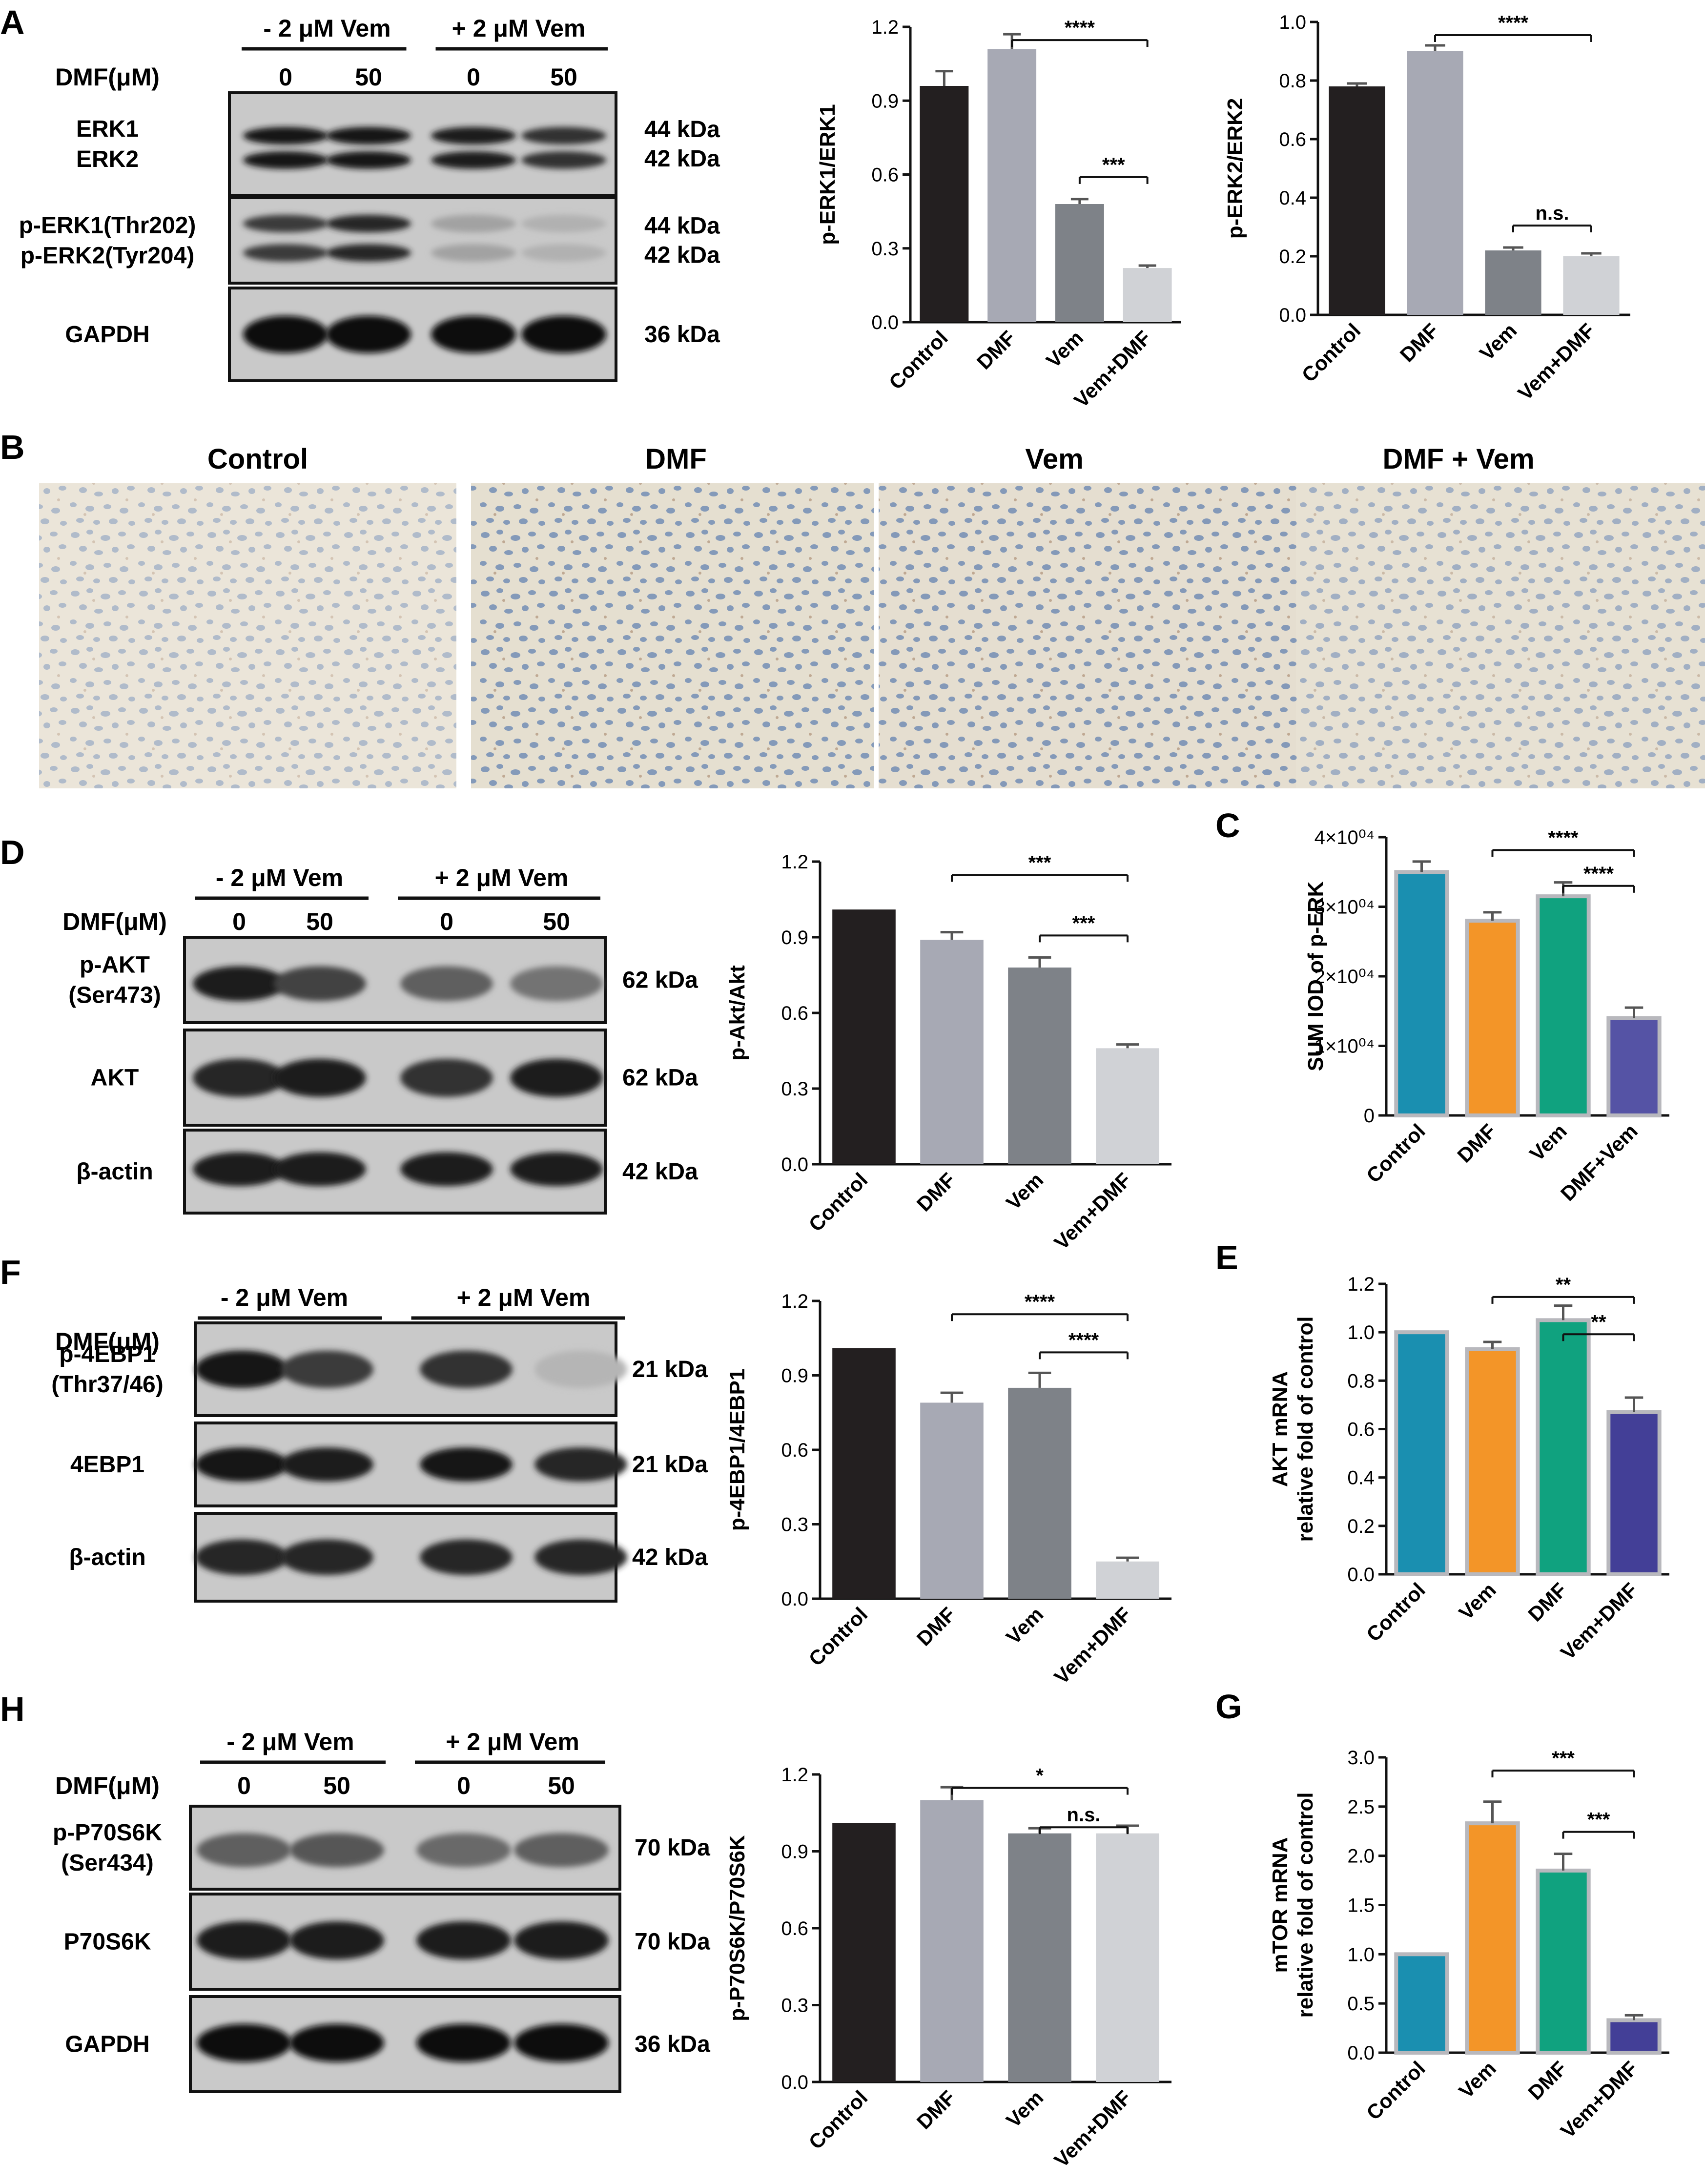  What do you see at coordinates (1345, 1046) in the screenshot?
I see `y-tick-label: 1×10⁰⁴` at bounding box center [1345, 1046].